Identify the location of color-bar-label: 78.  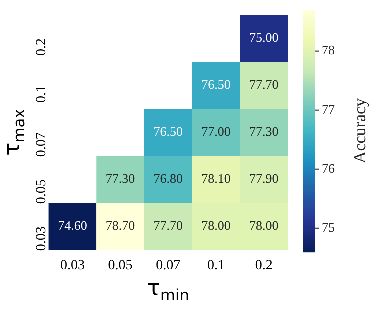
(328, 50).